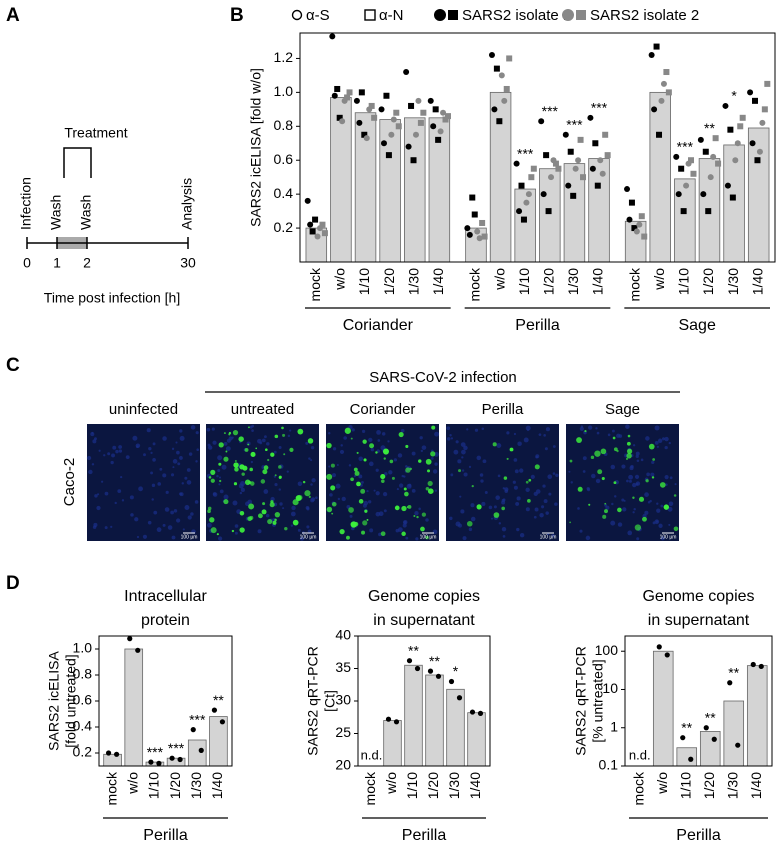 The width and height of the screenshot is (777, 852). Describe the element at coordinates (284, 57) in the screenshot. I see `y-tick-label: 1.2` at that location.